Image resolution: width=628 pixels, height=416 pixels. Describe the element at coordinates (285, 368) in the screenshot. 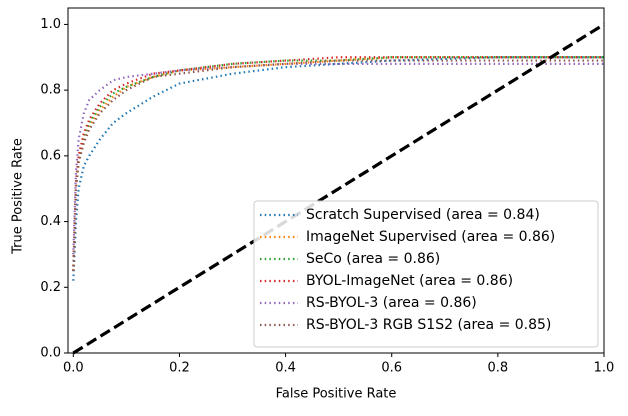

I see `x-tick-label: 0.4` at that location.